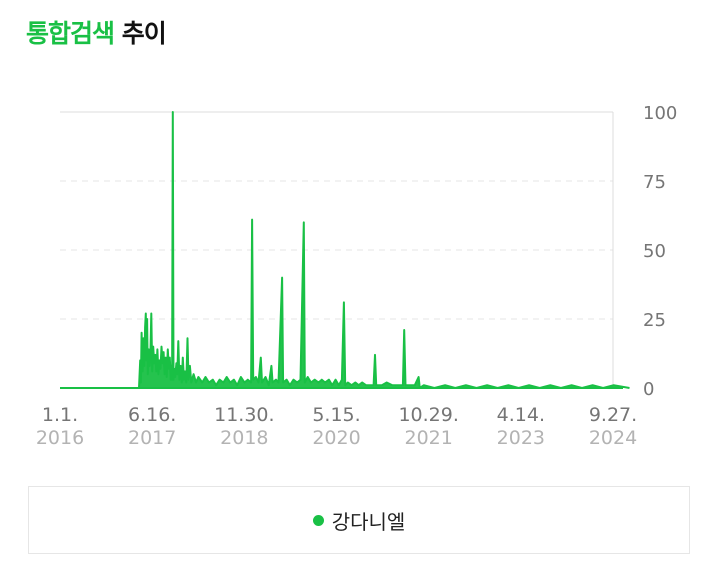  I want to click on x-tick-label: 1.1., so click(60, 415).